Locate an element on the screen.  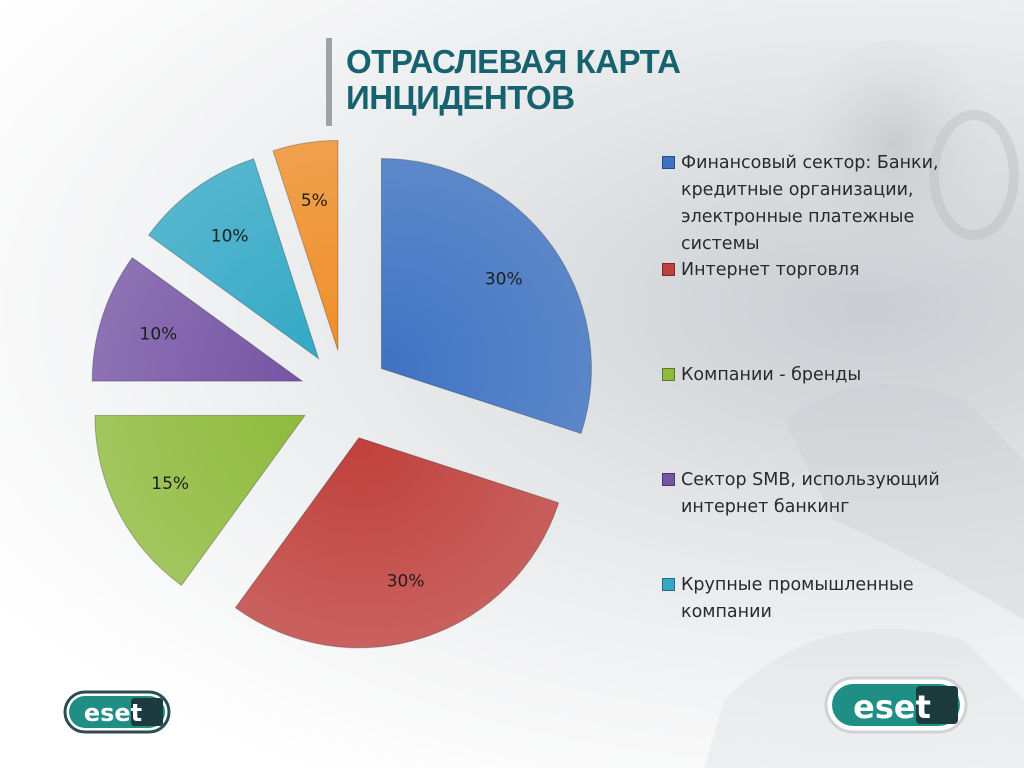
legend-label: Крупные промышленные компании is located at coordinates (797, 598).